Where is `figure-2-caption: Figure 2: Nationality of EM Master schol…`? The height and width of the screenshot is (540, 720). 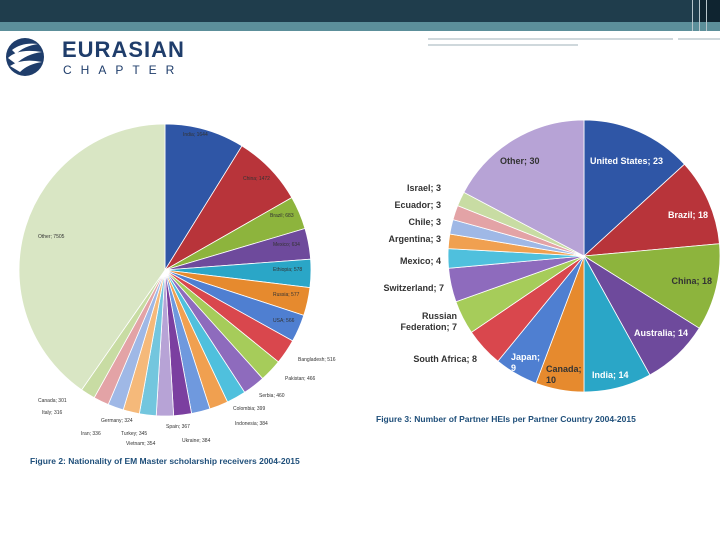 figure-2-caption: Figure 2: Nationality of EM Master schol… is located at coordinates (165, 461).